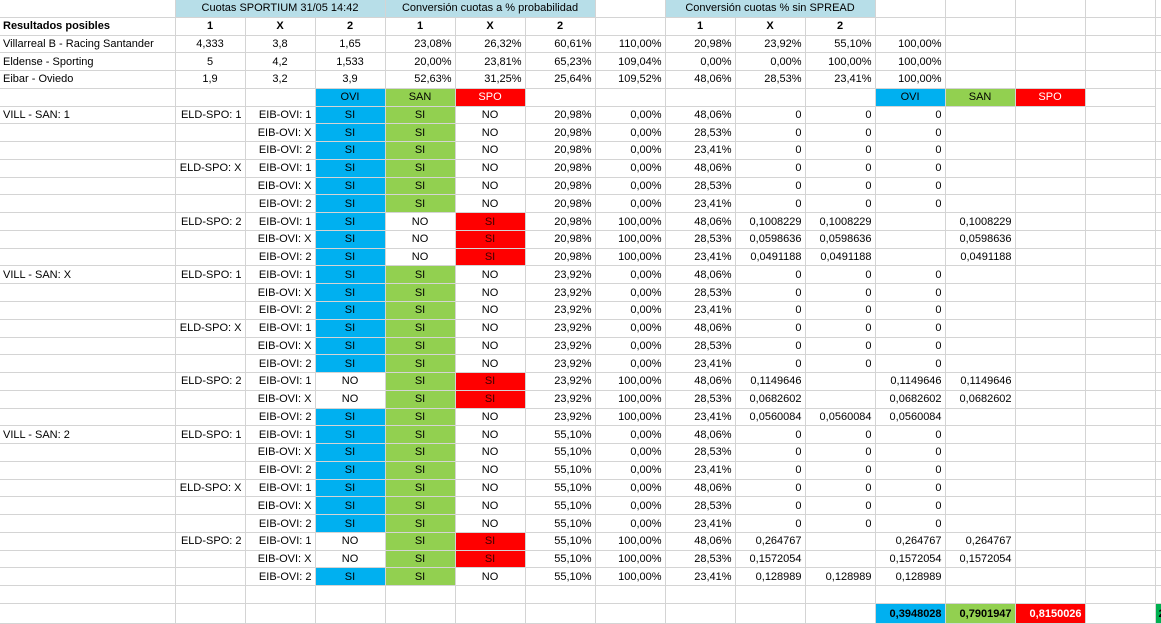 This screenshot has height=624, width=1161. Describe the element at coordinates (560, 364) in the screenshot. I see `value-cell: 23,92%` at that location.